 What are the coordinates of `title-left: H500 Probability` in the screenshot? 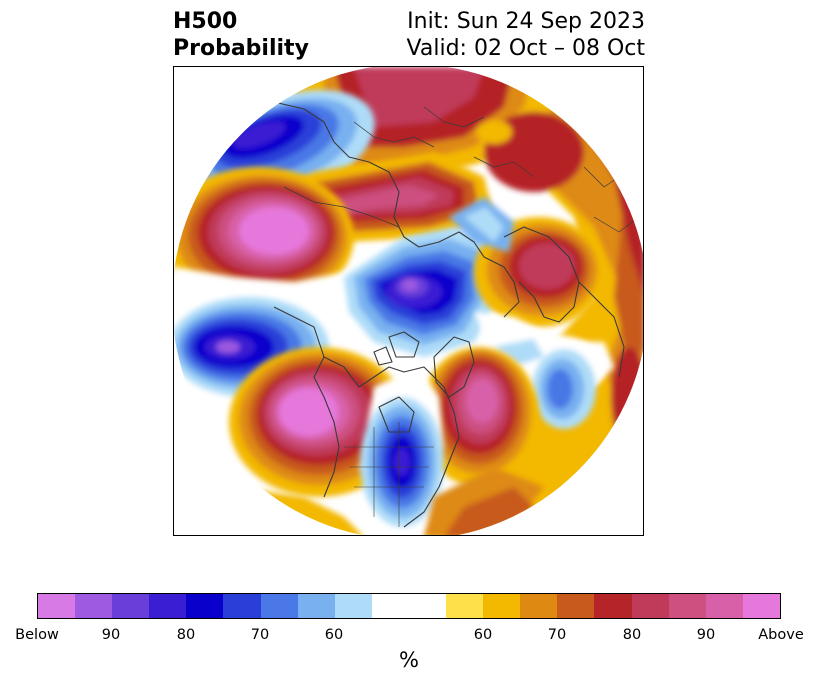 It's located at (241, 35).